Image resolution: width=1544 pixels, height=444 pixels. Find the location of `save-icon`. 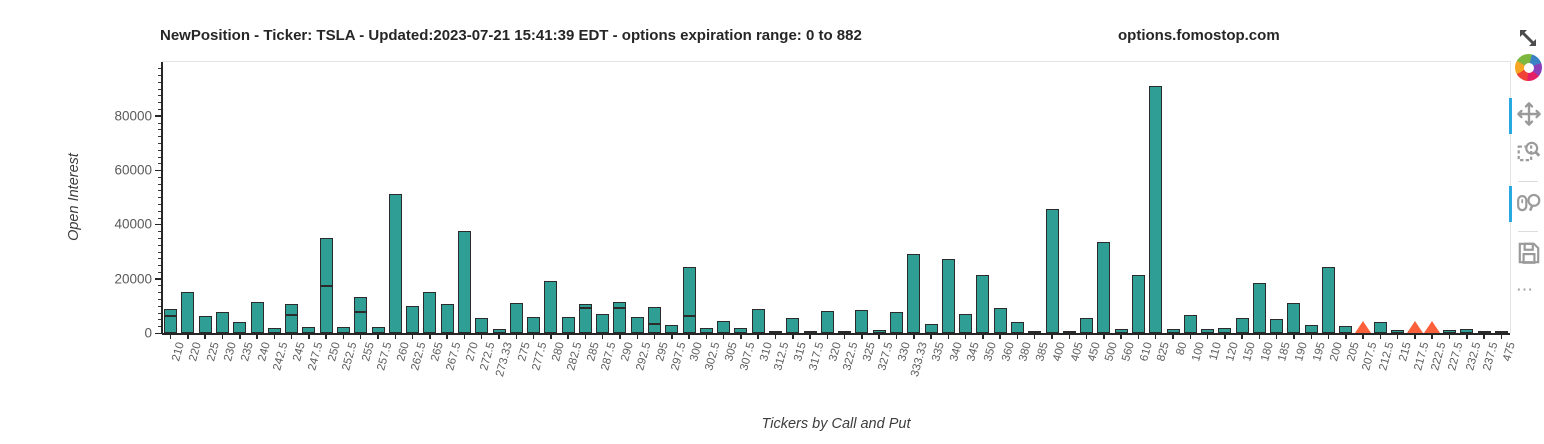

save-icon is located at coordinates (1529, 253).